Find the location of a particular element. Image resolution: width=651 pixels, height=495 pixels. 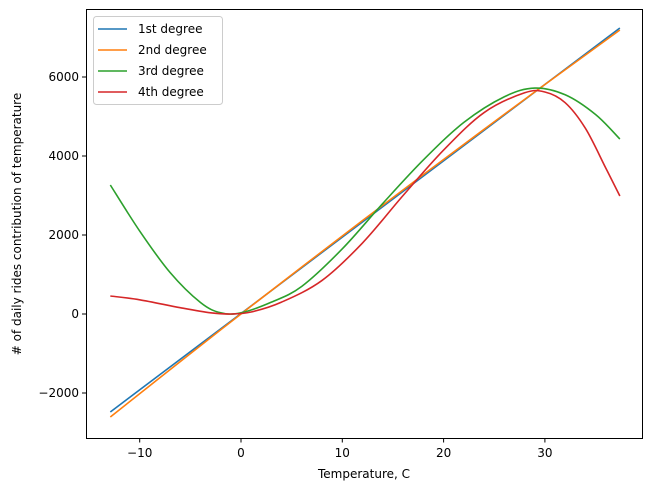

legend-label: 3rd degree is located at coordinates (171, 71).